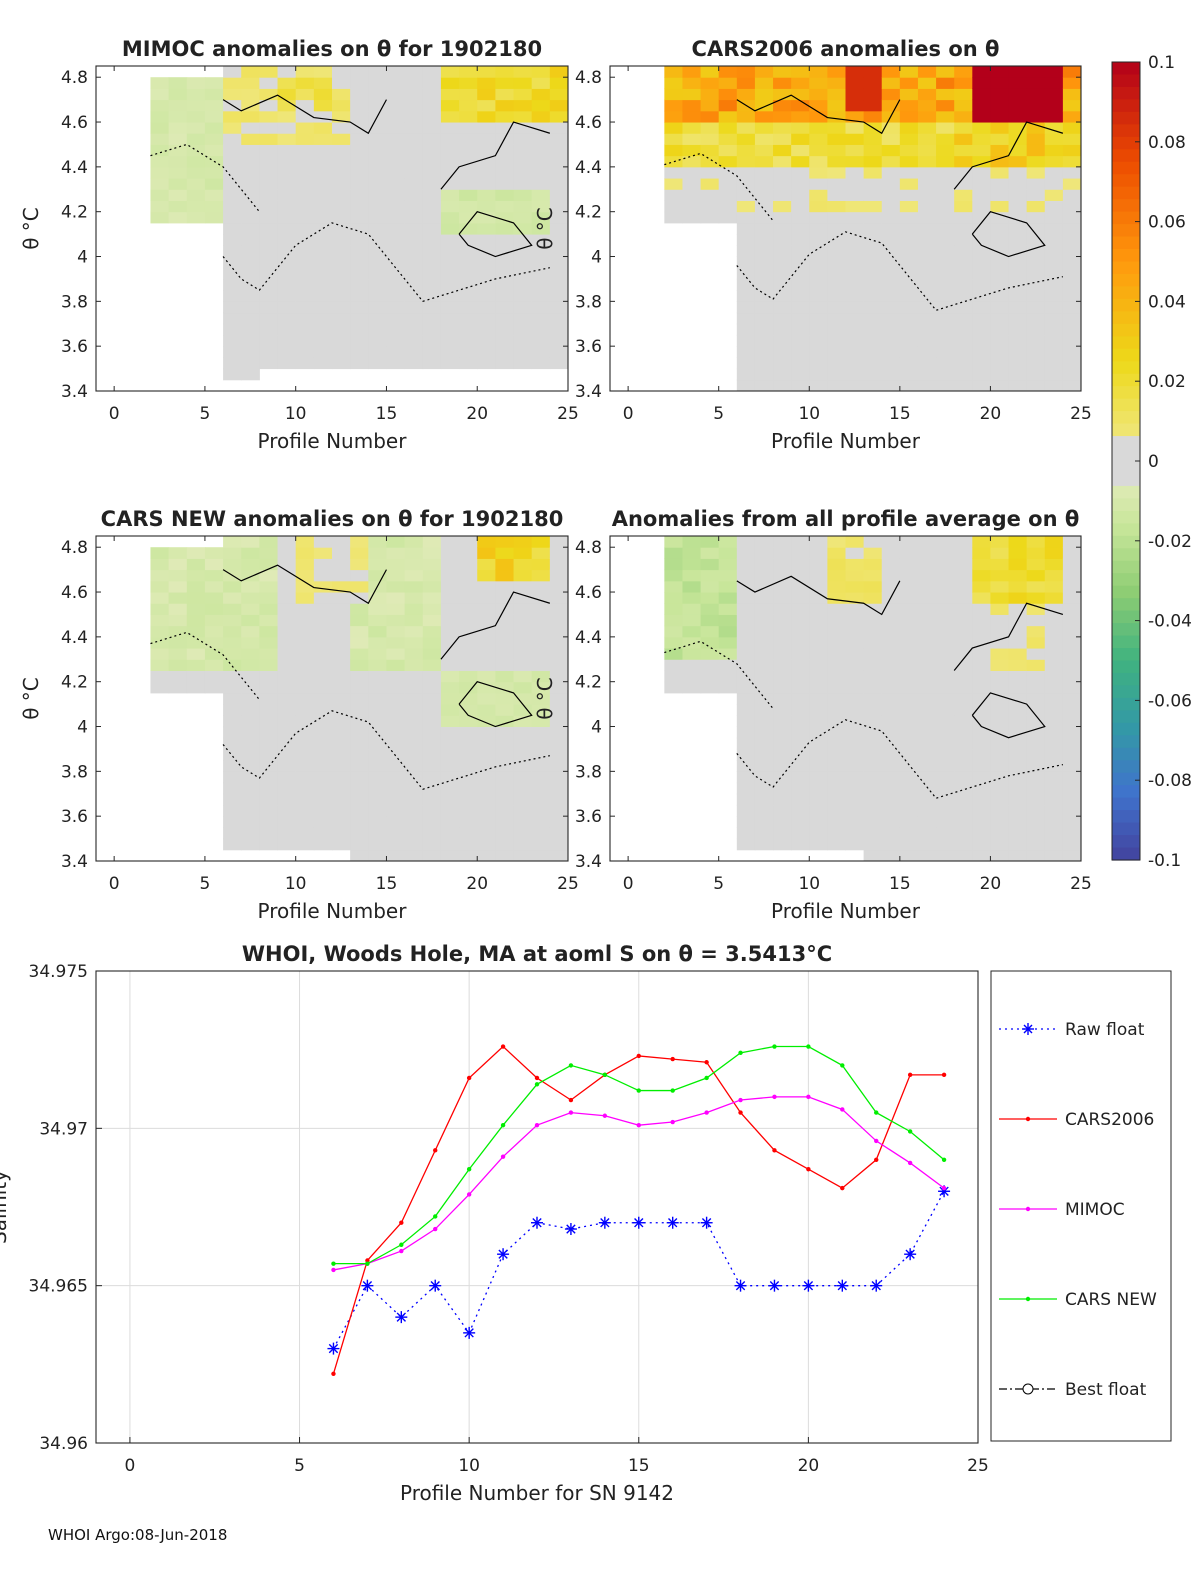 This screenshot has width=1200, height=1575. Describe the element at coordinates (333, 911) in the screenshot. I see `x-axis-label: Profile Number` at that location.